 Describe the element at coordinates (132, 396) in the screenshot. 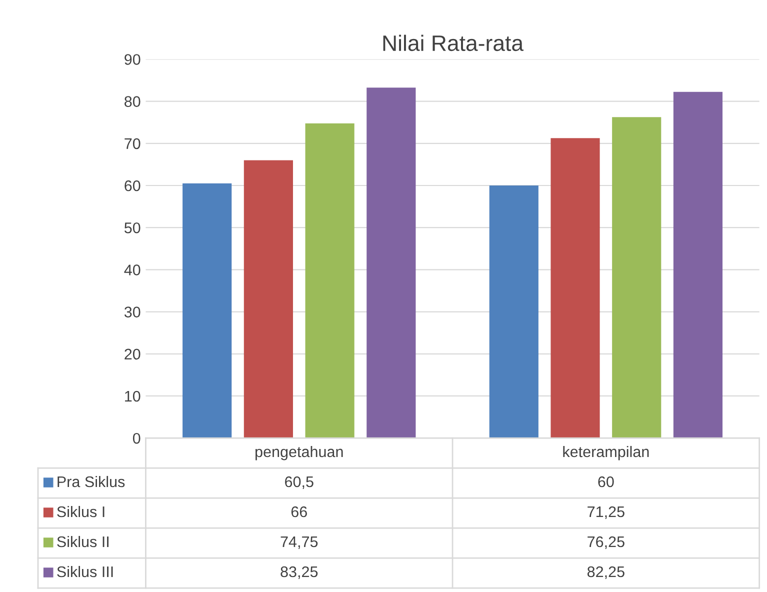

I see `y-tick-label: 10` at that location.